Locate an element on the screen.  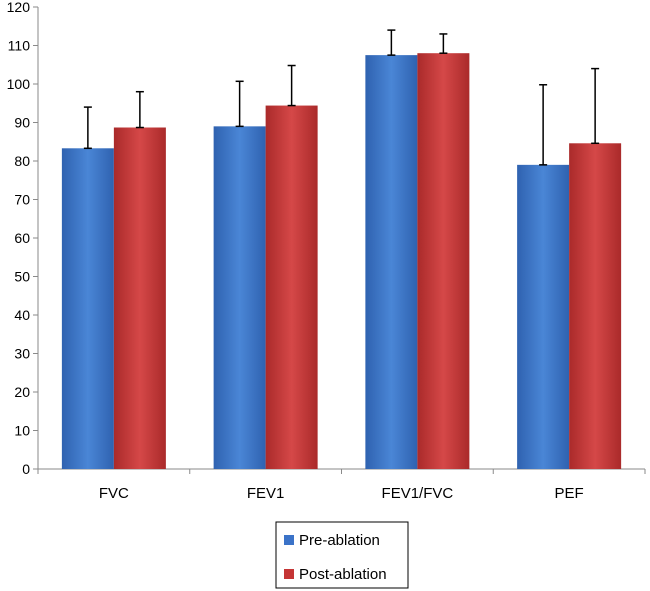
bar-post-ablation-fvc is located at coordinates (139, 298).